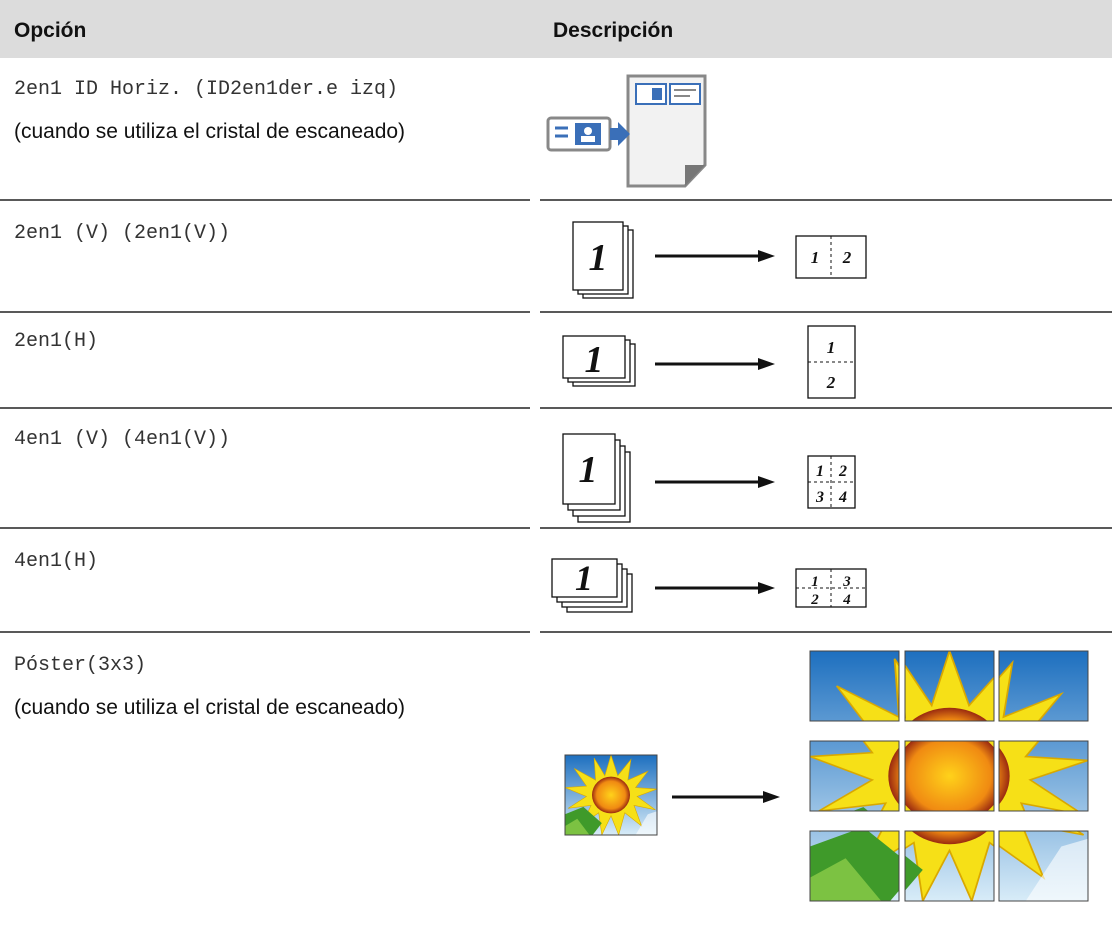 The width and height of the screenshot is (1112, 948). What do you see at coordinates (206, 89) in the screenshot?
I see `option: 2en1 ID Horiz. (ID2en1der.e izq)` at bounding box center [206, 89].